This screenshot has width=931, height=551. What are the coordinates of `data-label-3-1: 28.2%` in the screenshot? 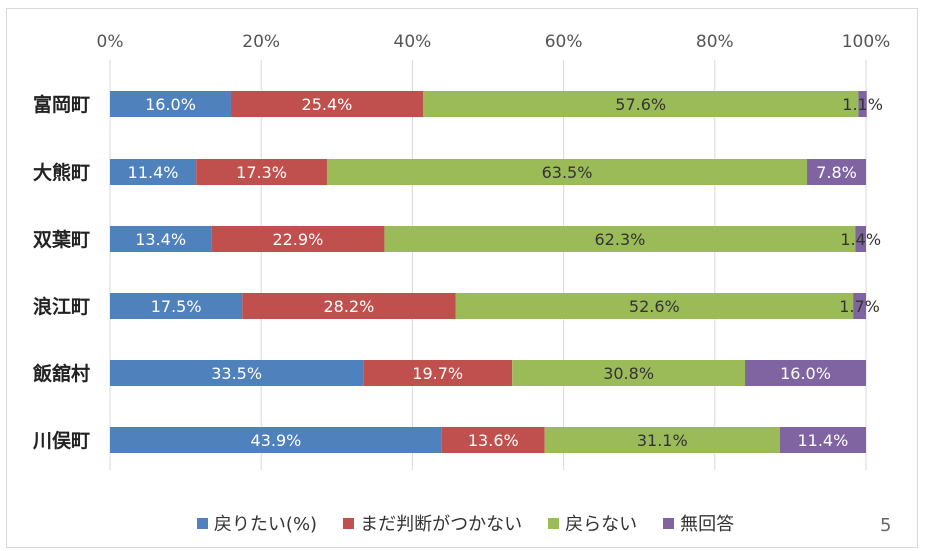 It's located at (348, 306).